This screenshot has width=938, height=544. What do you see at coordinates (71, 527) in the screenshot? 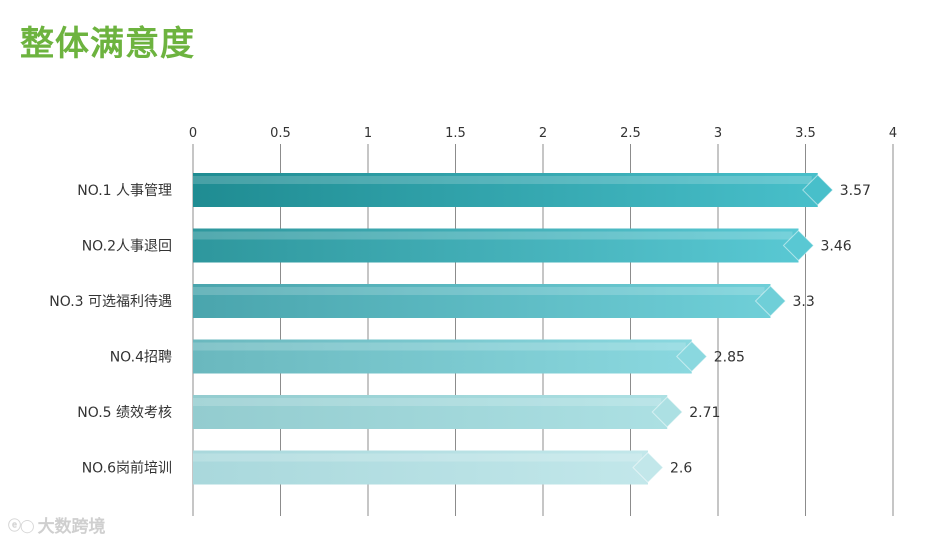
I see `watermark-text: 大数跨境` at bounding box center [71, 527].